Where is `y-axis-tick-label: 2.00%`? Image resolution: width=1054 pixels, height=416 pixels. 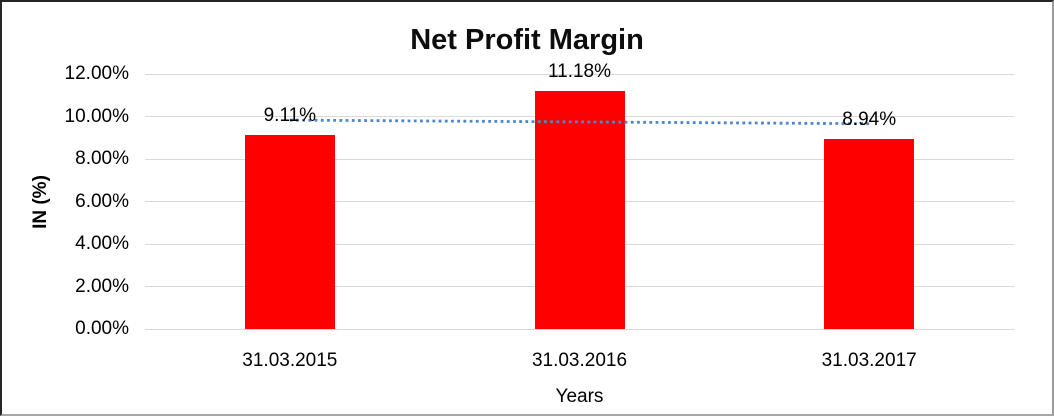 y-axis-tick-label: 2.00% is located at coordinates (102, 286).